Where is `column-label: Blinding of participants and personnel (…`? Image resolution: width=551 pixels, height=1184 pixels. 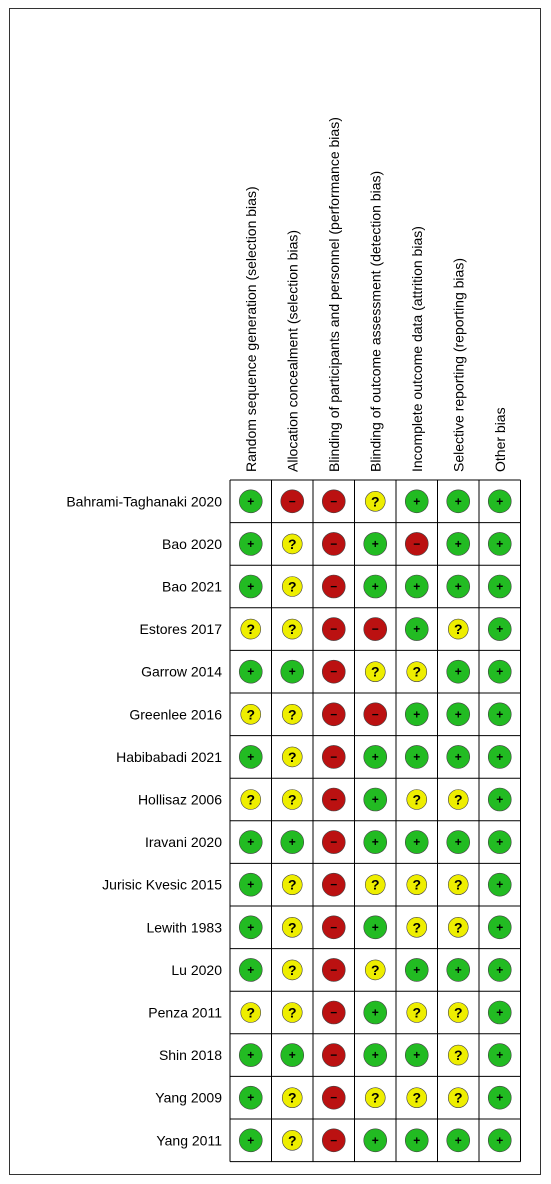 column-label: Blinding of participants and personnel (… is located at coordinates (334, 294).